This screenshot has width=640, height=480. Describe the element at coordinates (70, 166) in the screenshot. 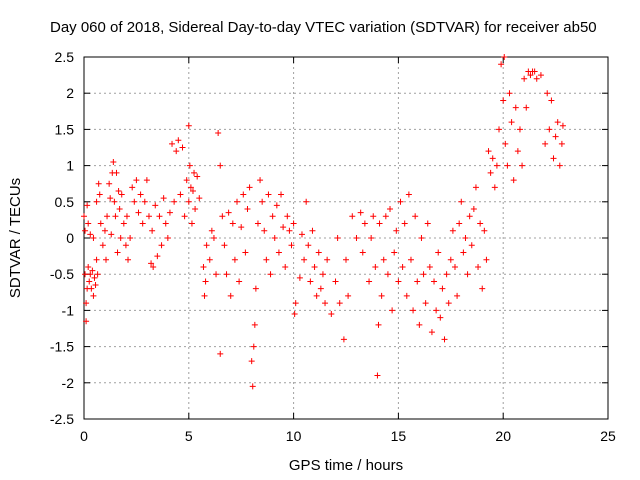

I see `y-tick-label: 1` at that location.